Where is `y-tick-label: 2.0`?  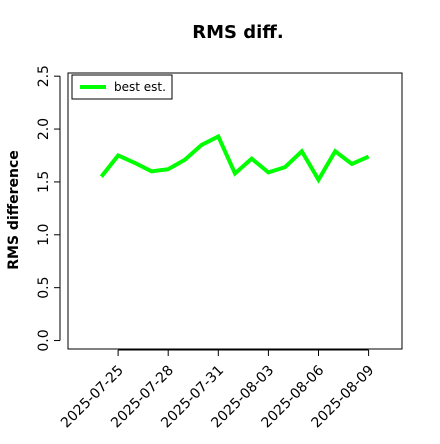
y-tick-label: 2.0 is located at coordinates (44, 129).